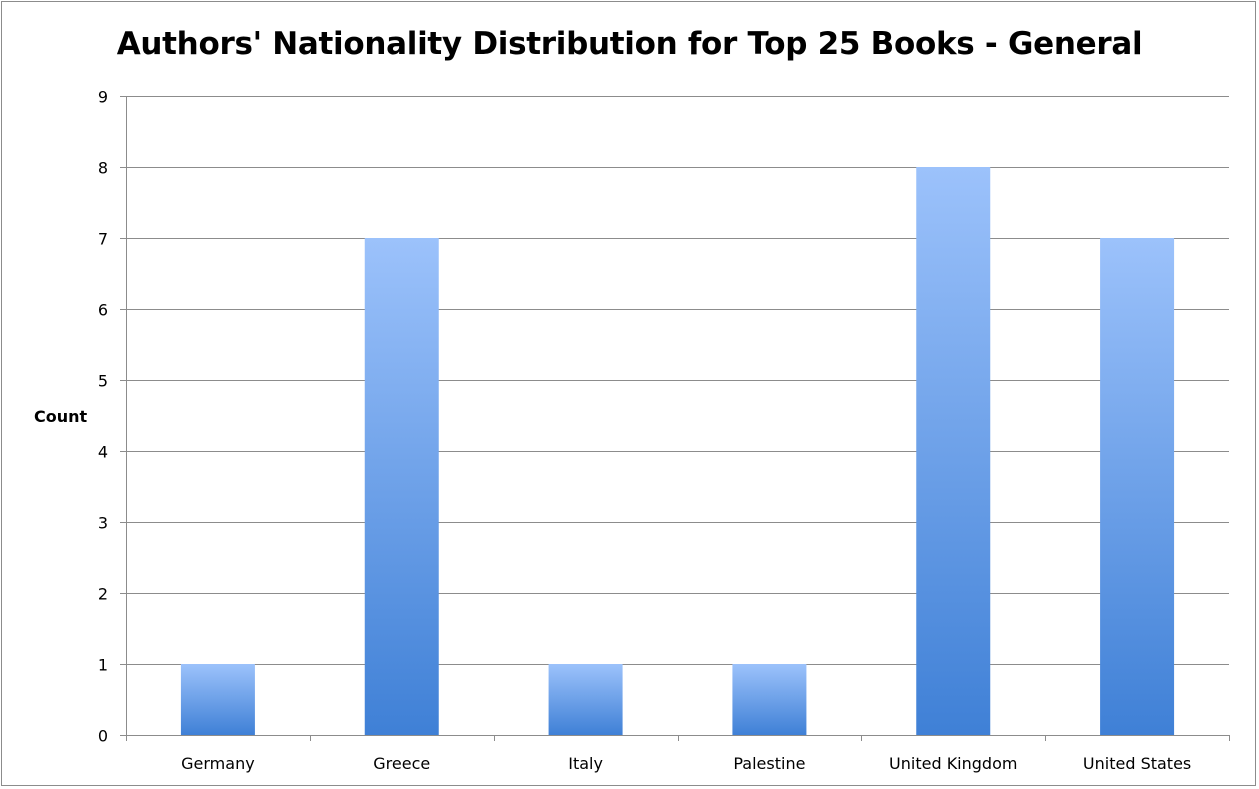  What do you see at coordinates (401, 763) in the screenshot?
I see `x-tick-label: Greece` at bounding box center [401, 763].